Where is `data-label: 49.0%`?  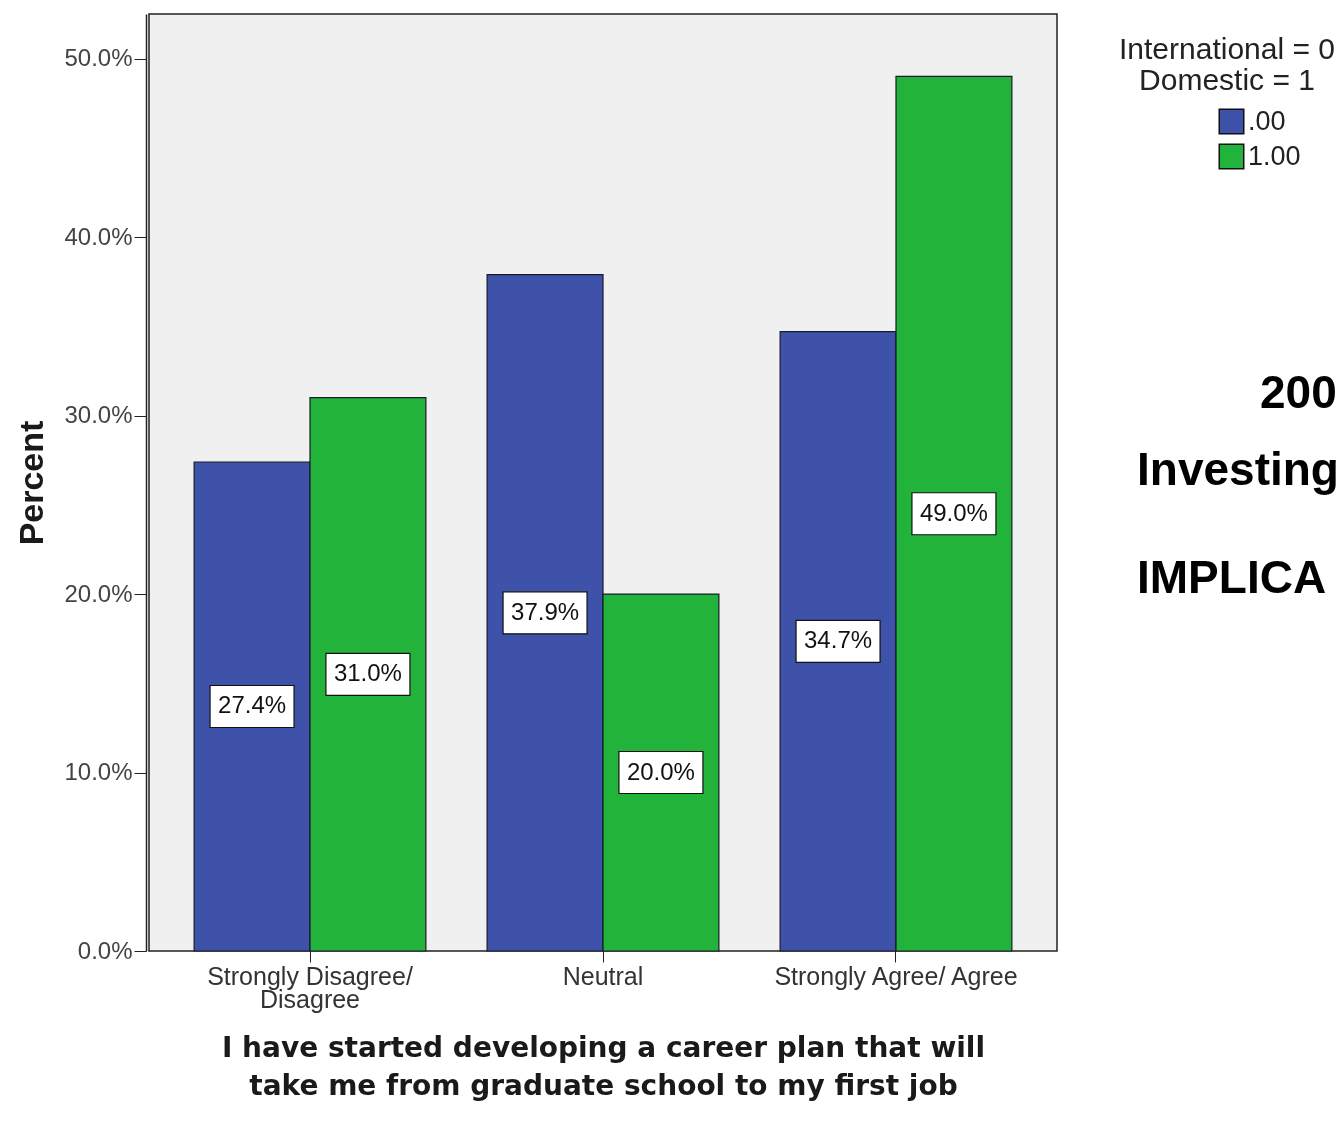
data-label: 49.0% is located at coordinates (953, 512).